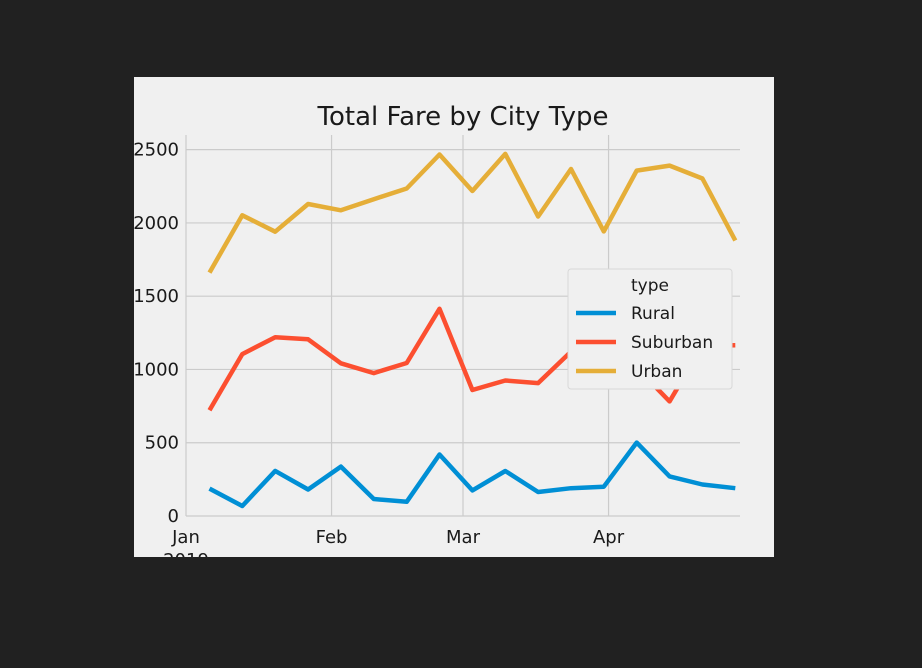 The image size is (922, 668). What do you see at coordinates (186, 553) in the screenshot?
I see `x-tick-sublabel: 2019` at bounding box center [186, 553].